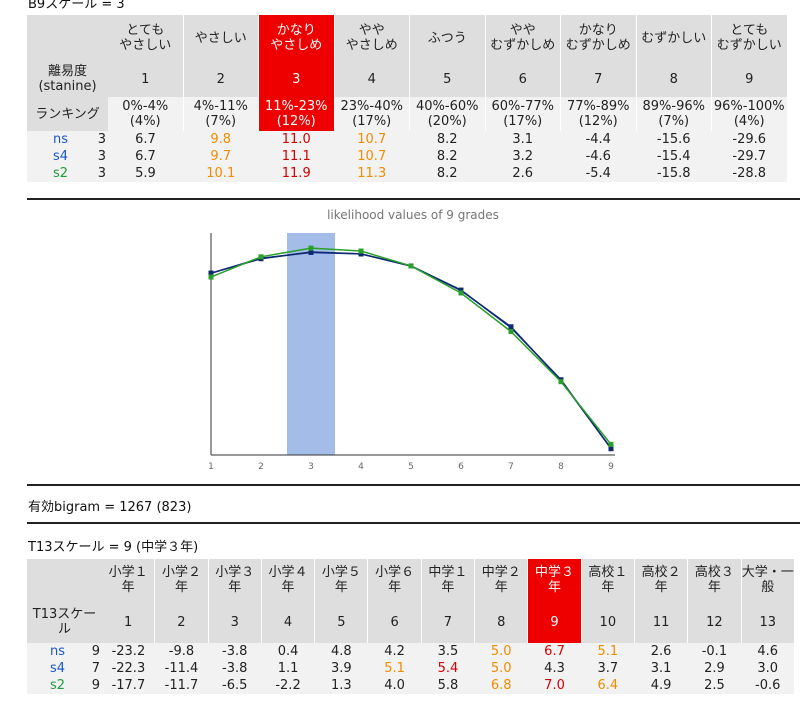 The image size is (800, 702). I want to click on value-cell: -15.8, so click(674, 173).